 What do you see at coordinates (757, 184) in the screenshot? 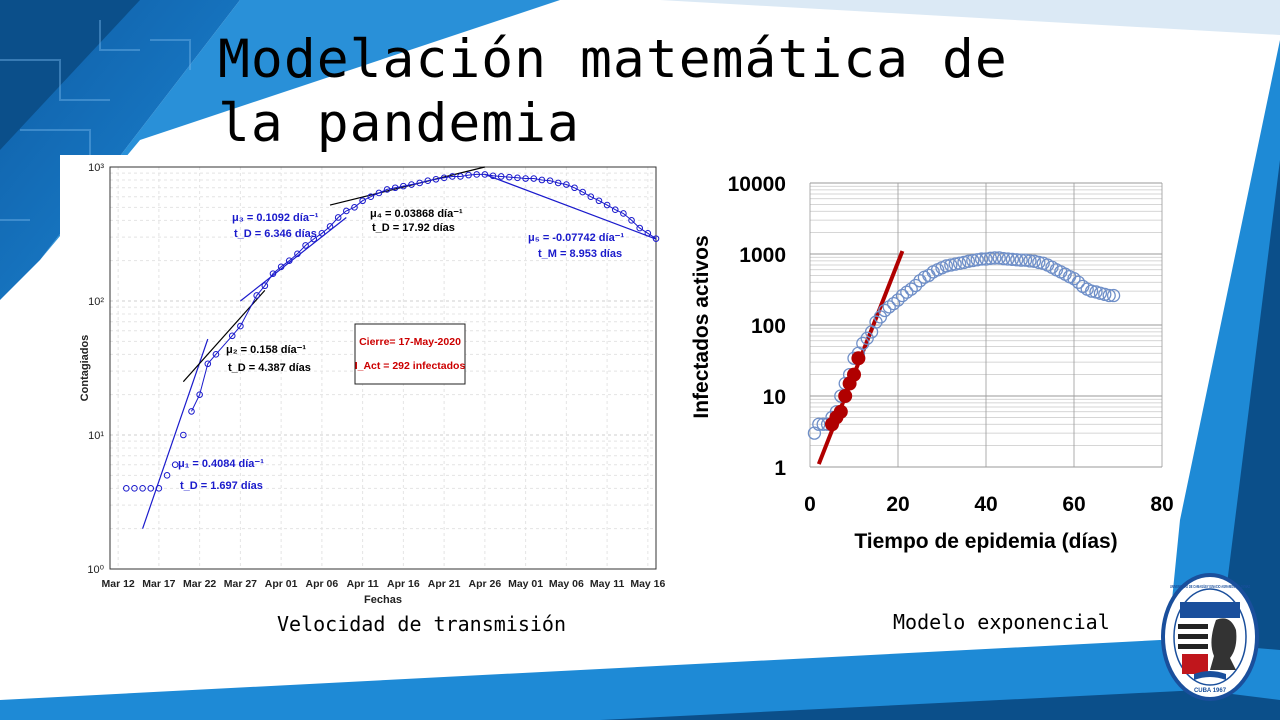
I see `chart-2-y-tick-label: 10000` at bounding box center [757, 184].